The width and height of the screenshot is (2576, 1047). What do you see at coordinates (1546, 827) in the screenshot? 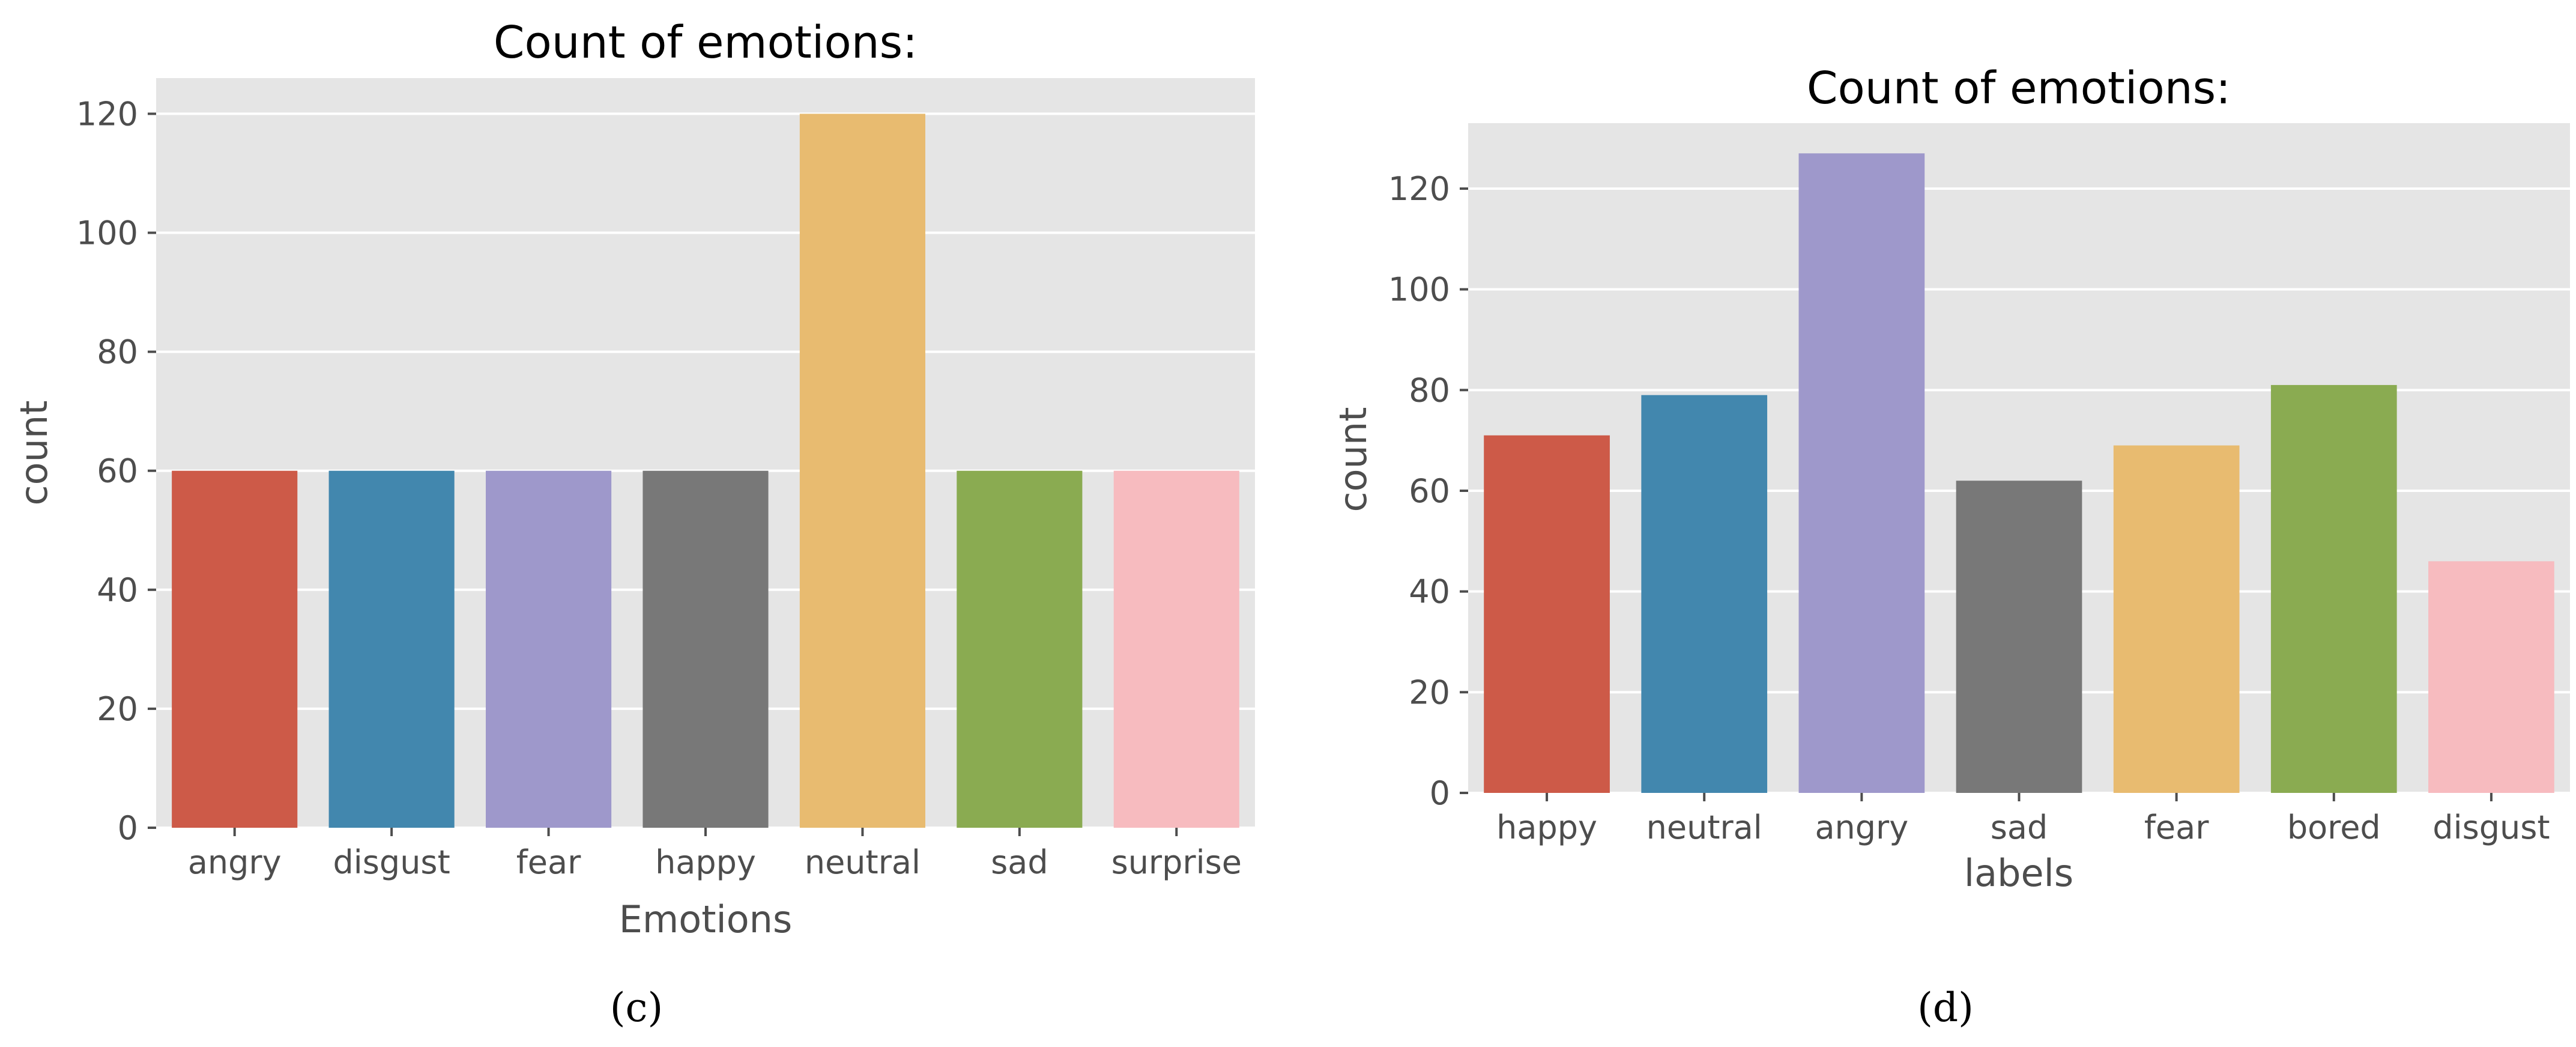
I see `x-tick-label-d-happy: happy` at bounding box center [1546, 827].